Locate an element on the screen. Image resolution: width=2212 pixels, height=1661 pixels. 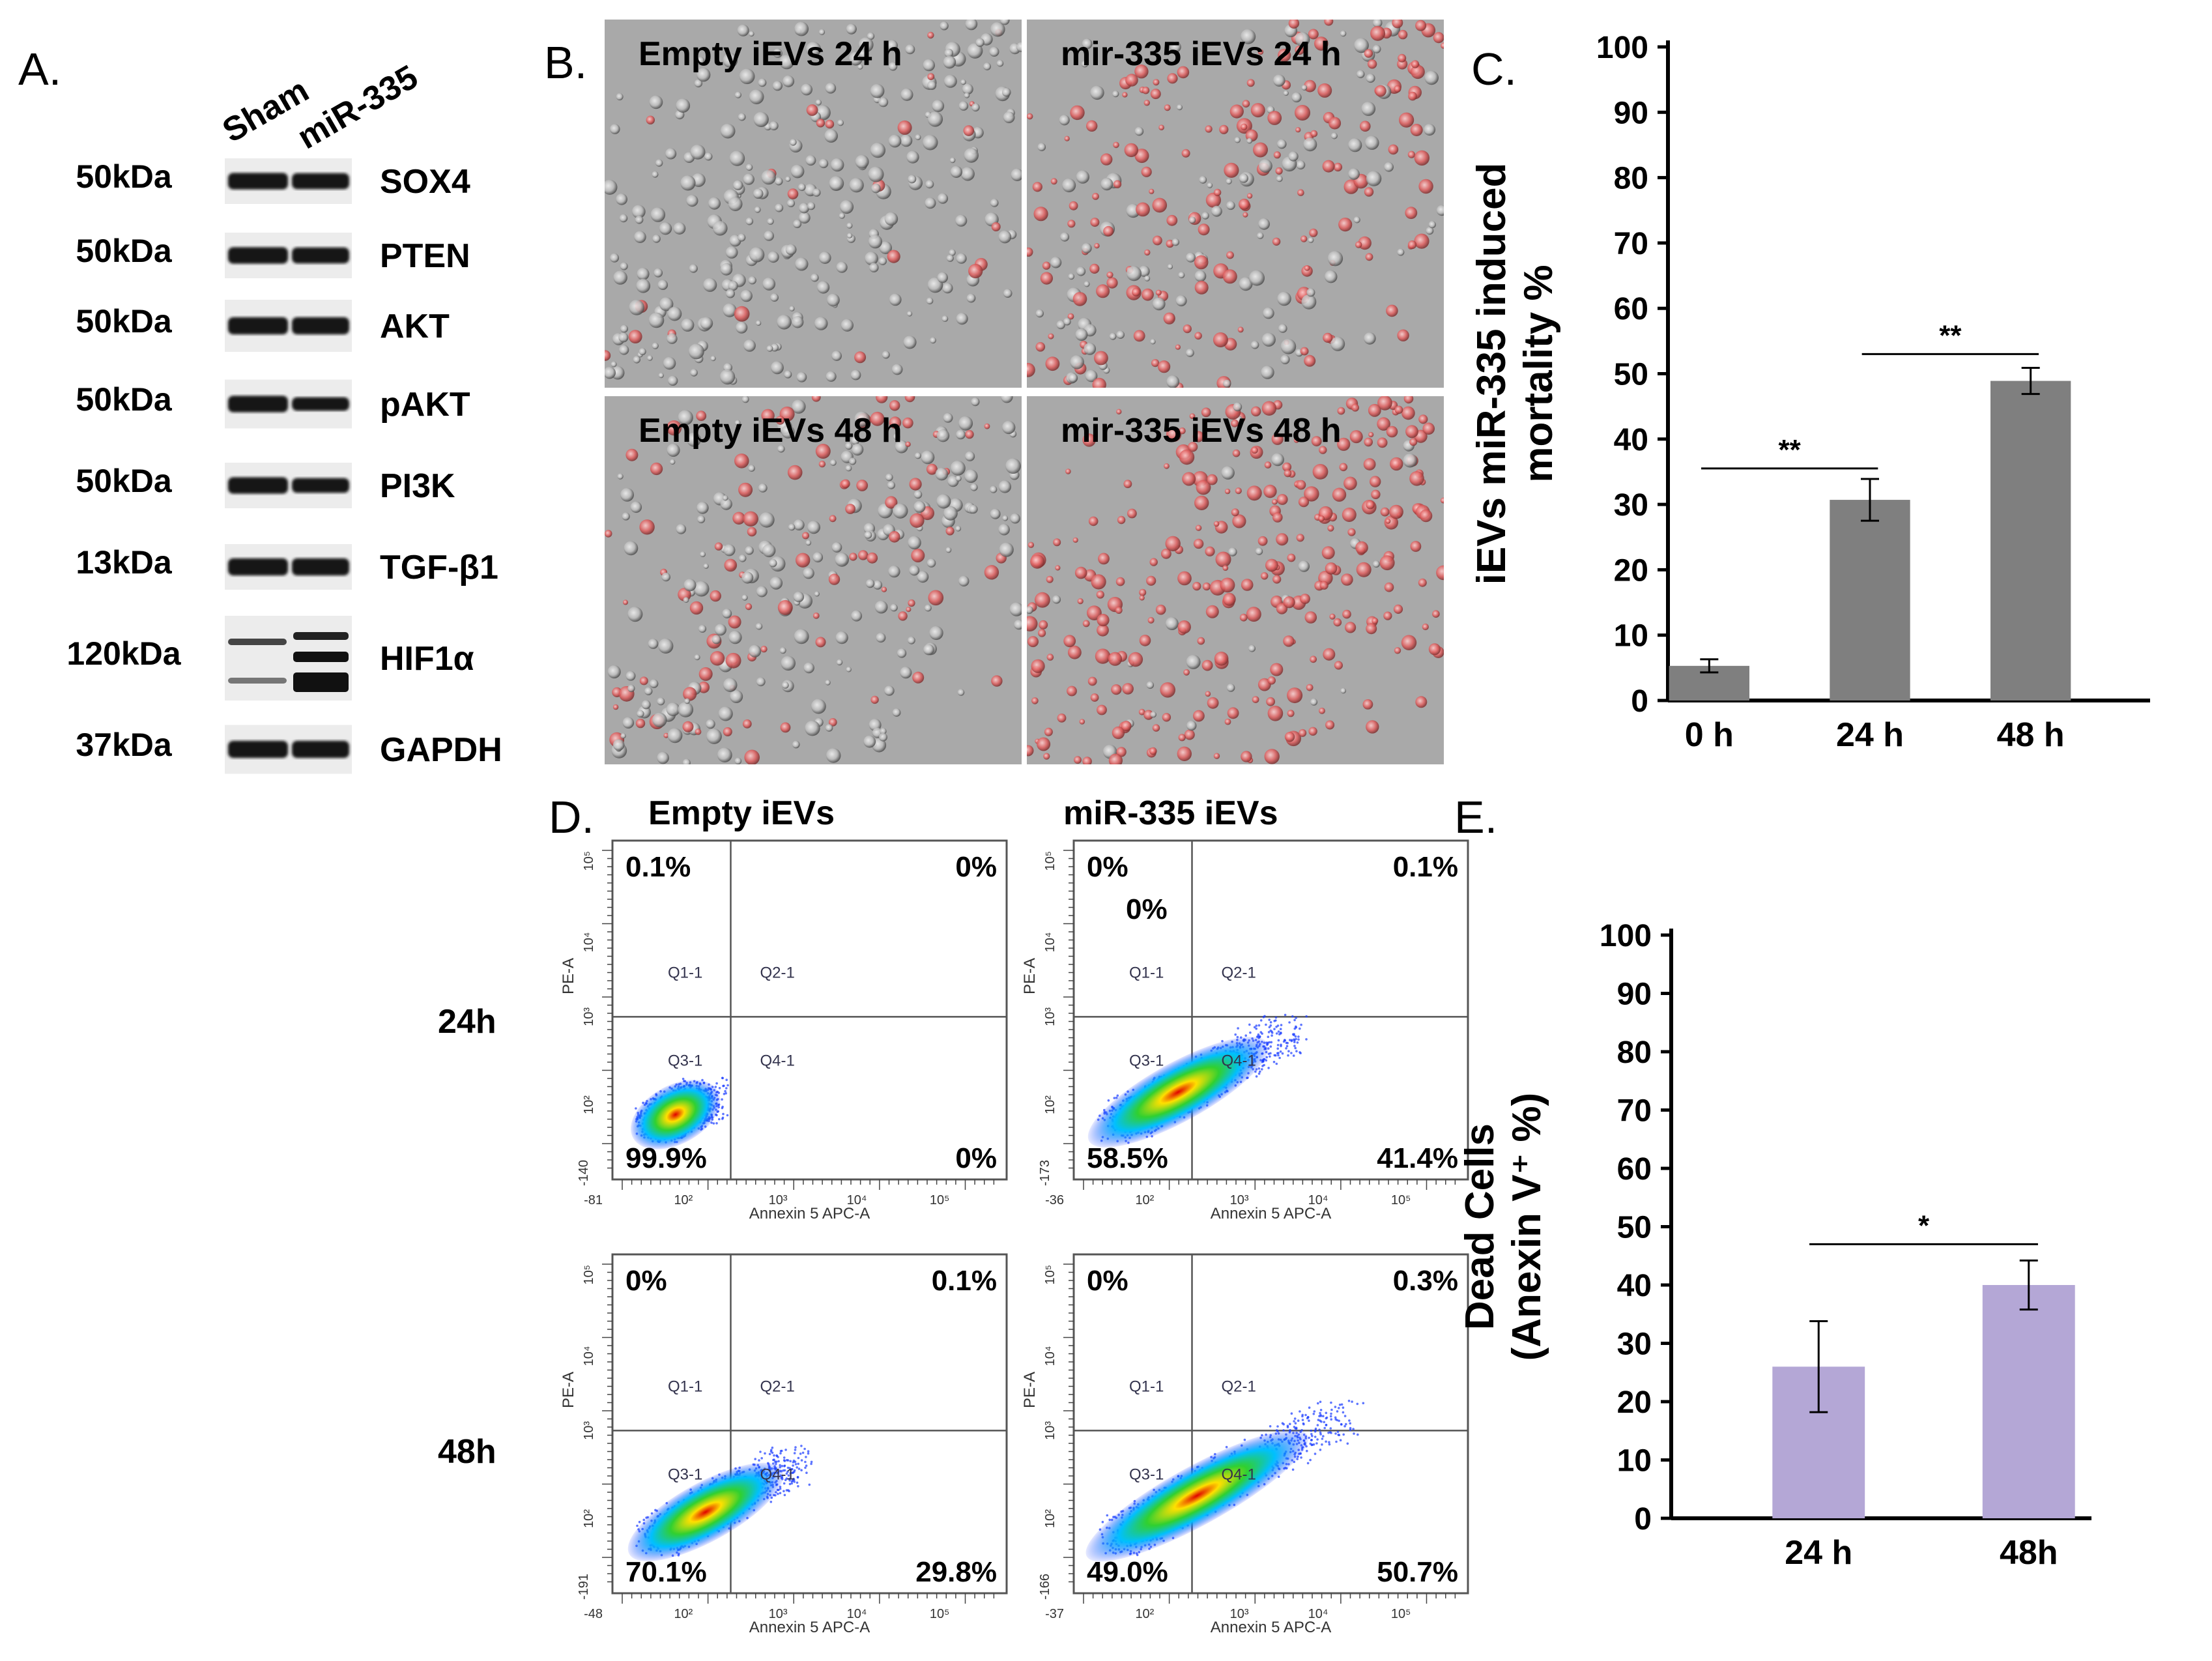
panel-c-label: C. is located at coordinates (1494, 69).